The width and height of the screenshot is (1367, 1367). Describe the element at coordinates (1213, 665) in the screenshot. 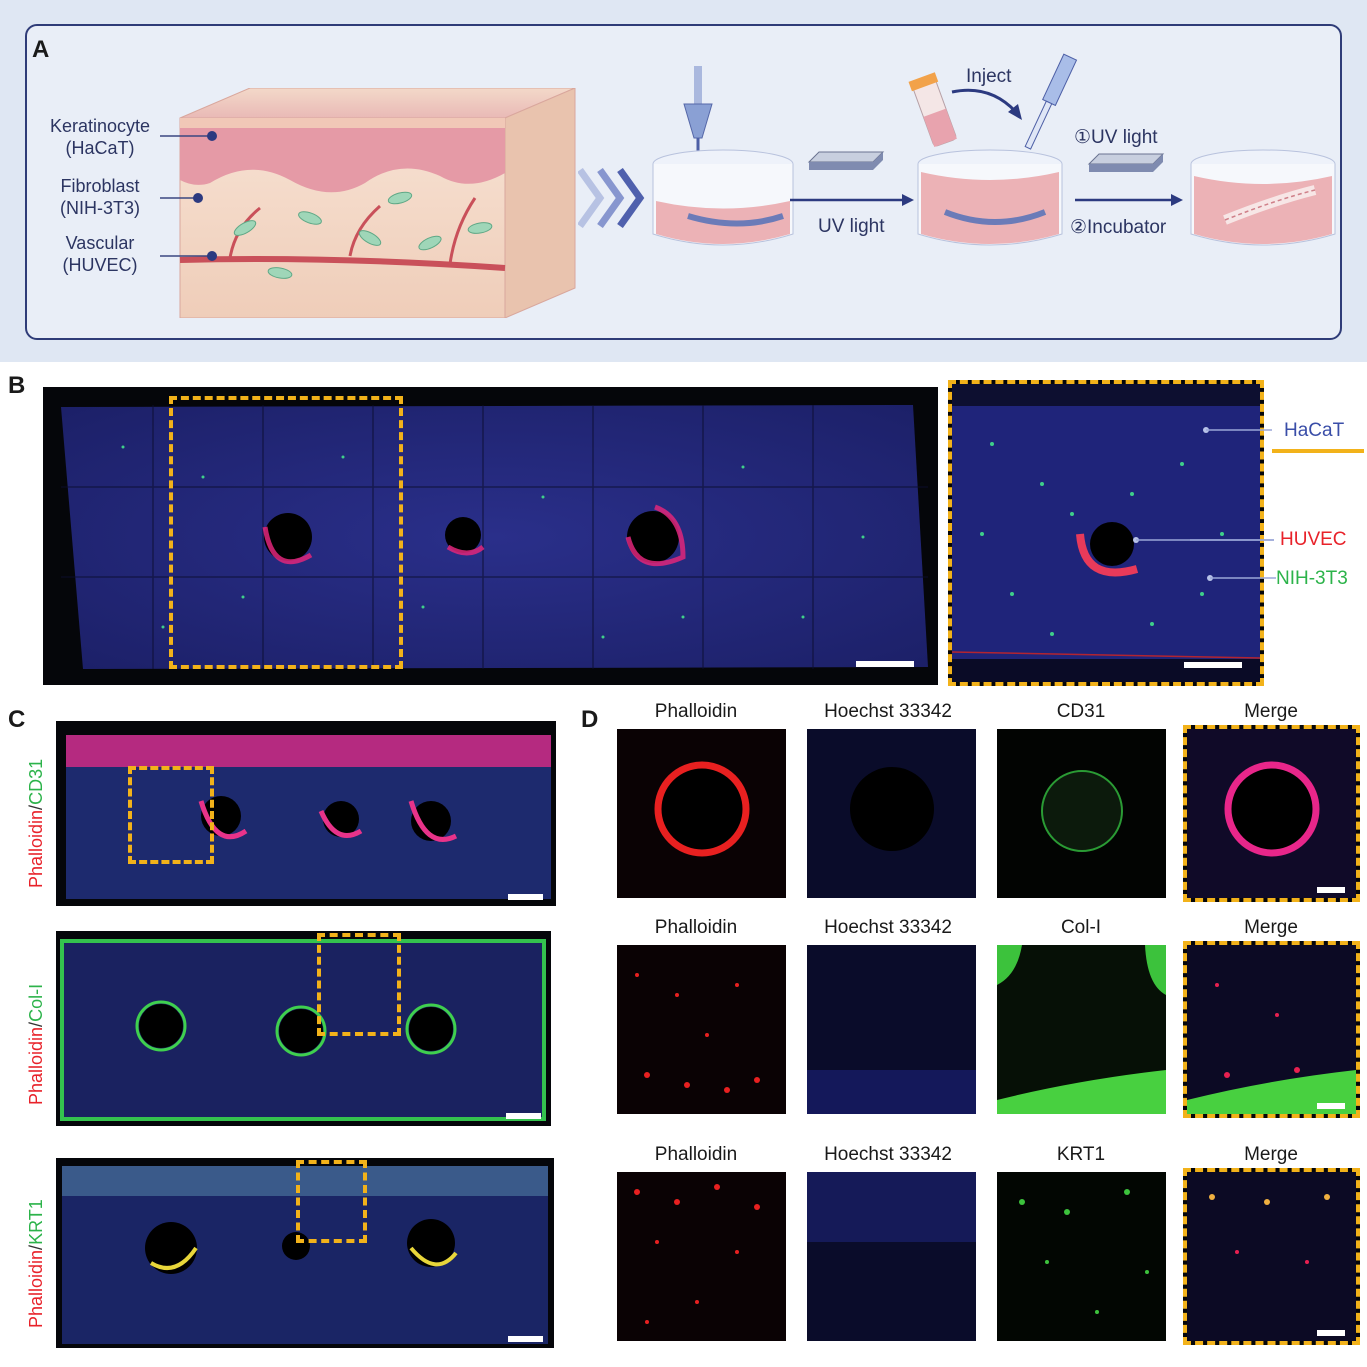

I see `scale-bar-zoom` at that location.